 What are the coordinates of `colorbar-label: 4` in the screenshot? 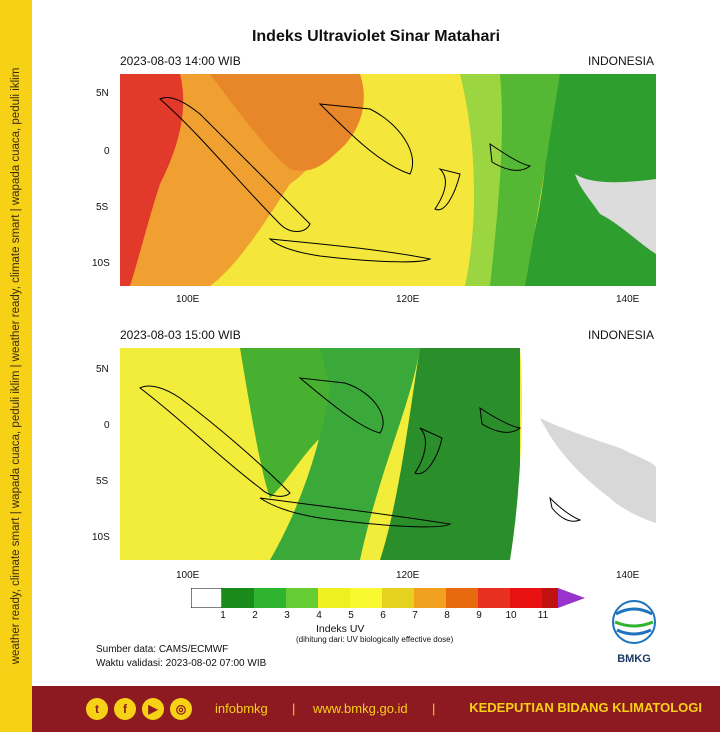 It's located at (319, 615).